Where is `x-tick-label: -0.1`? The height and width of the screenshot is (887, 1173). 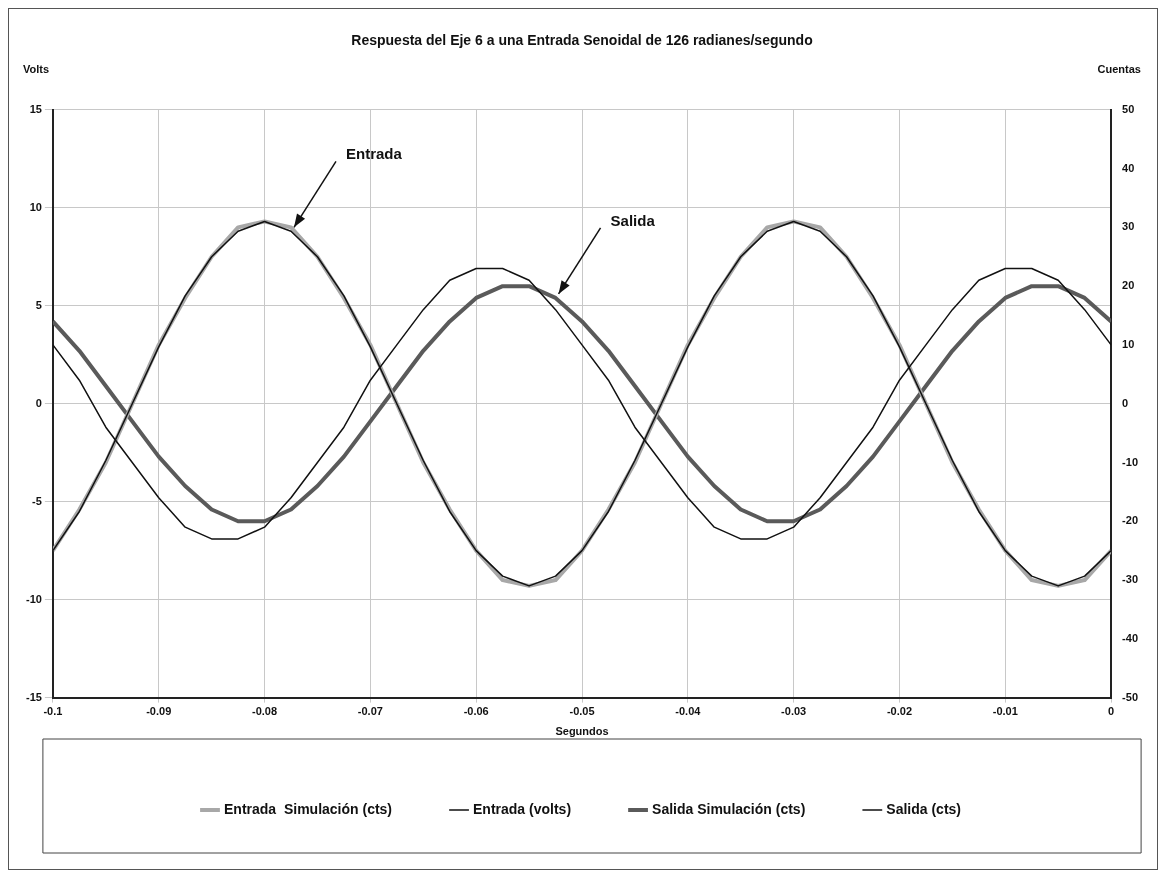 x-tick-label: -0.1 is located at coordinates (53, 711).